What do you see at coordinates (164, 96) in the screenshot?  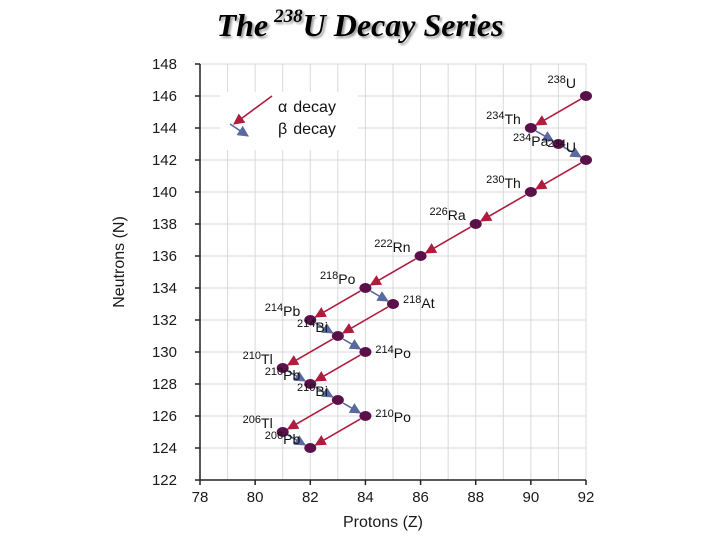 I see `y-tick-label: 146` at bounding box center [164, 96].